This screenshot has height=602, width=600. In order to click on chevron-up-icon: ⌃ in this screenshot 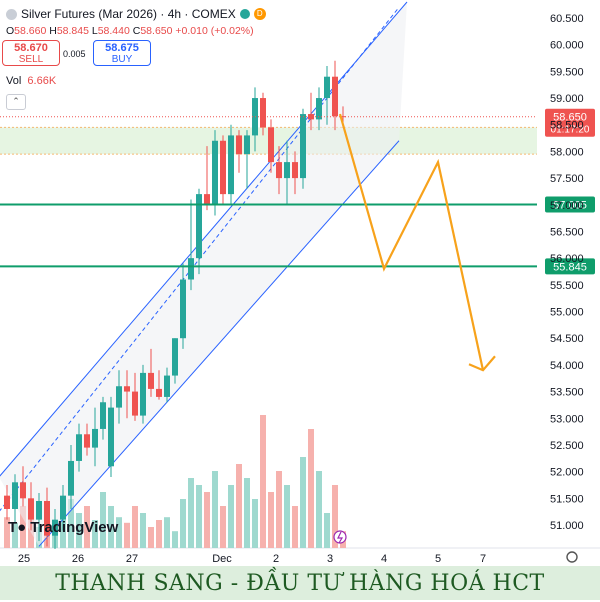, I will do `click(16, 102)`.